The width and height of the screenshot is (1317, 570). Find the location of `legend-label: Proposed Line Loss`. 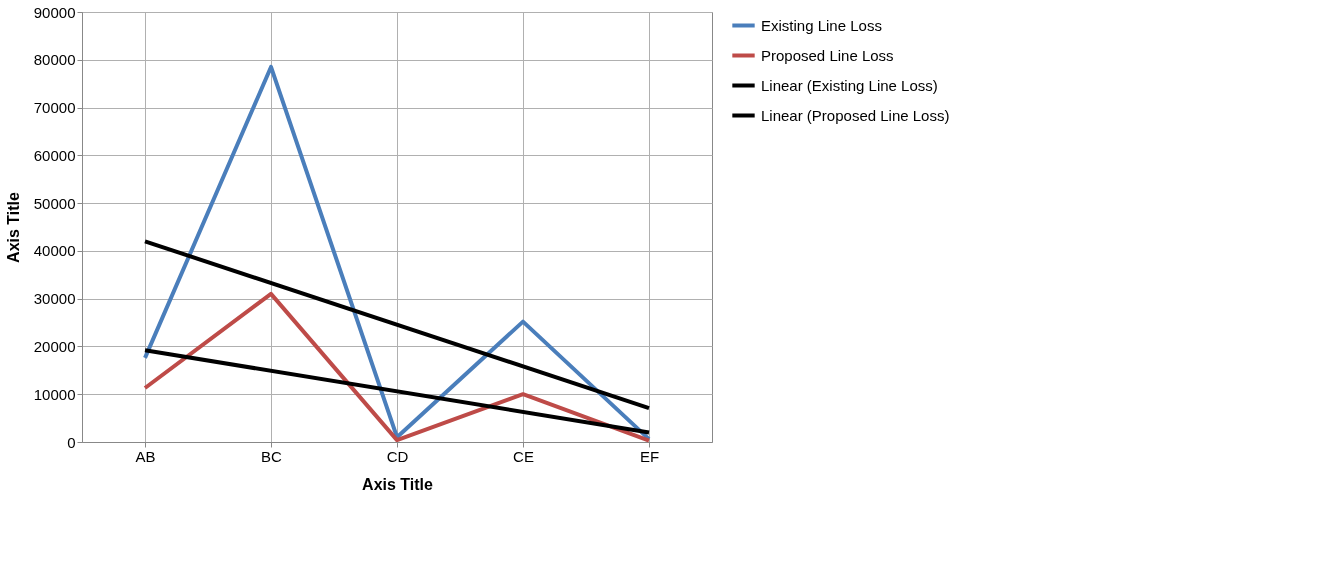

legend-label: Proposed Line Loss is located at coordinates (827, 55).